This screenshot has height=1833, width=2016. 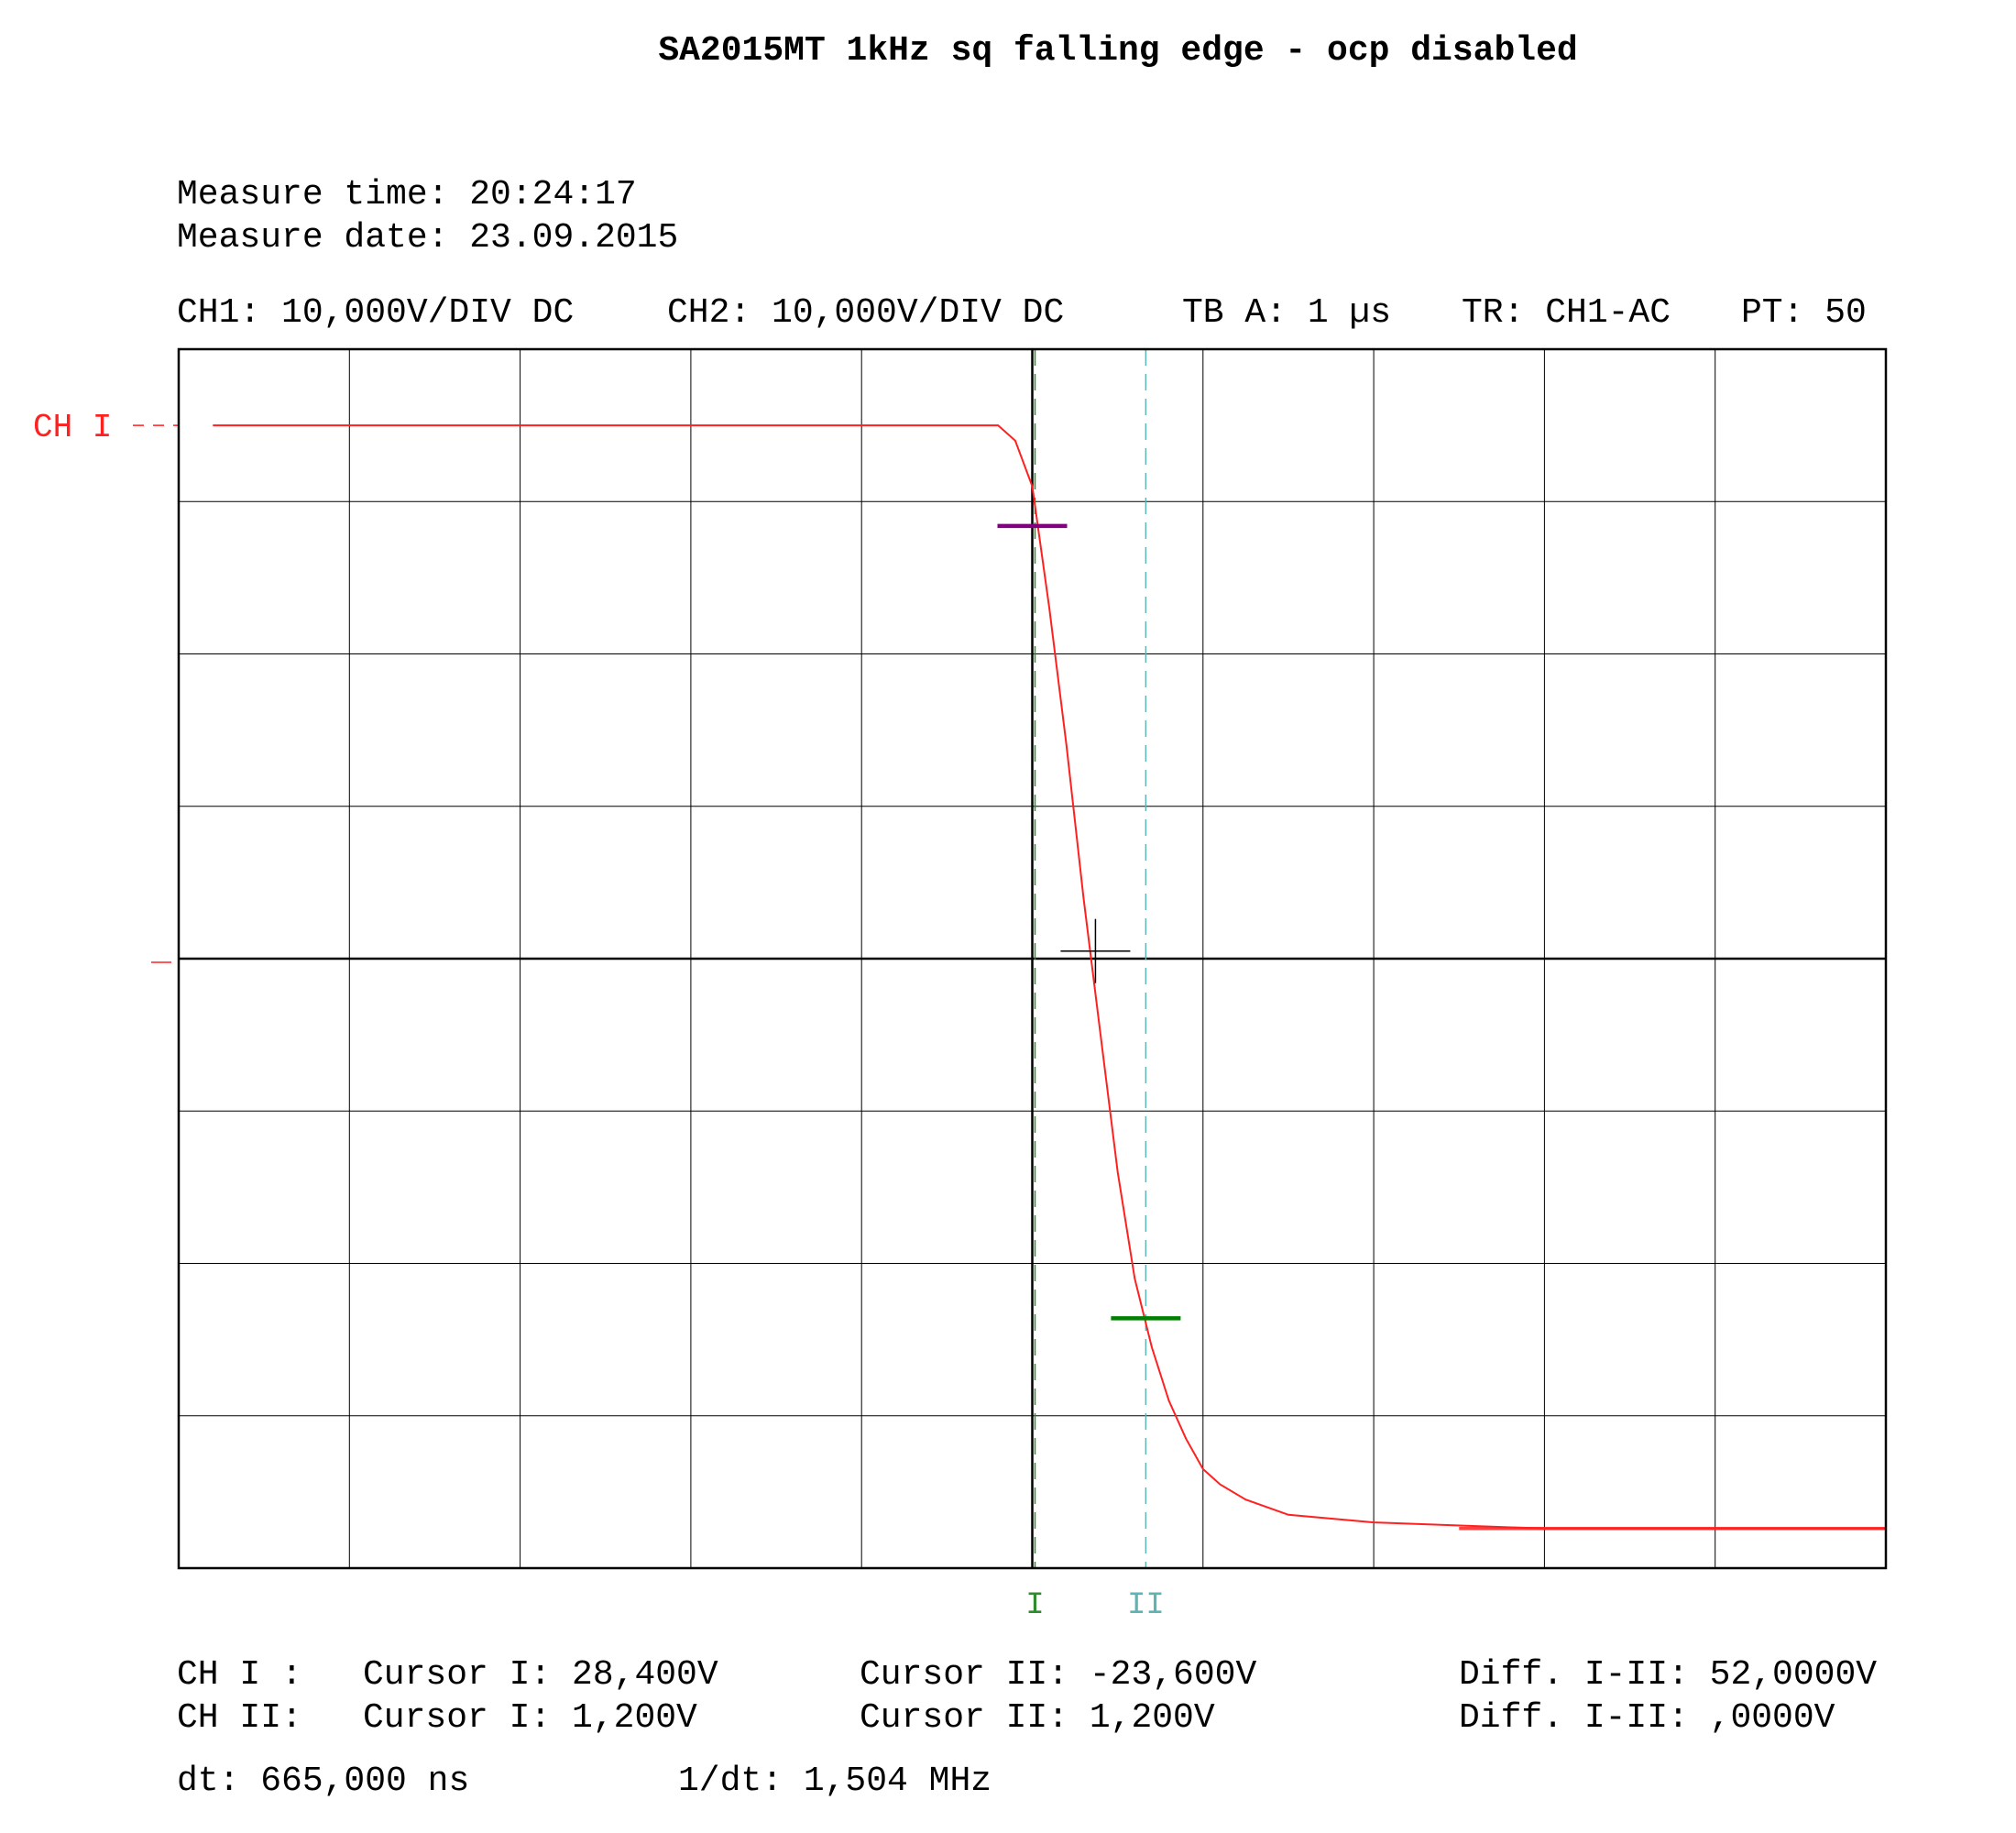 What do you see at coordinates (1566, 313) in the screenshot?
I see `trigger-setting: TR: CH1-AC` at bounding box center [1566, 313].